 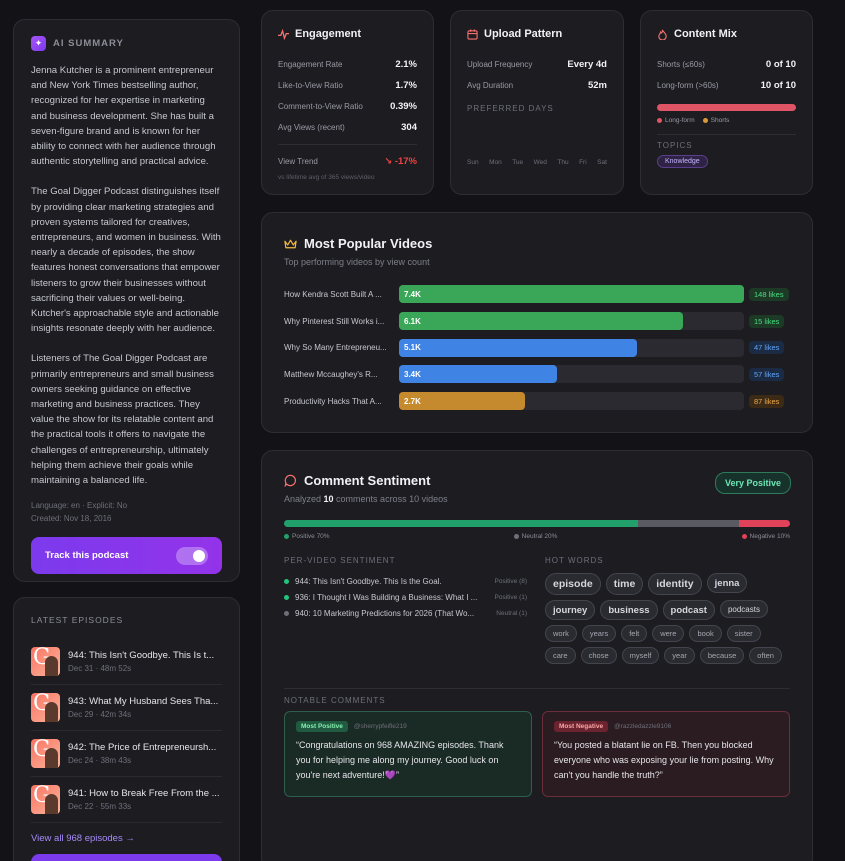 What do you see at coordinates (380, 726) in the screenshot?
I see `comment-username: @sherrypfeifle219` at bounding box center [380, 726].